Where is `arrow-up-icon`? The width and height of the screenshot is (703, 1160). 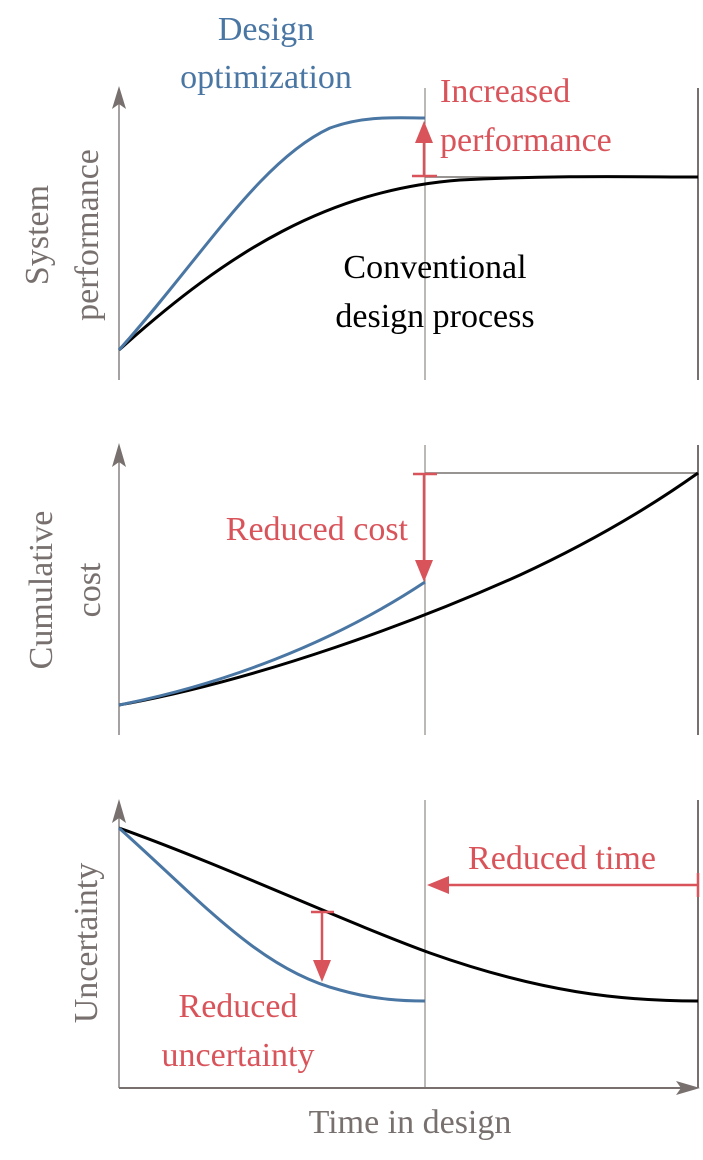 arrow-up-icon is located at coordinates (424, 132).